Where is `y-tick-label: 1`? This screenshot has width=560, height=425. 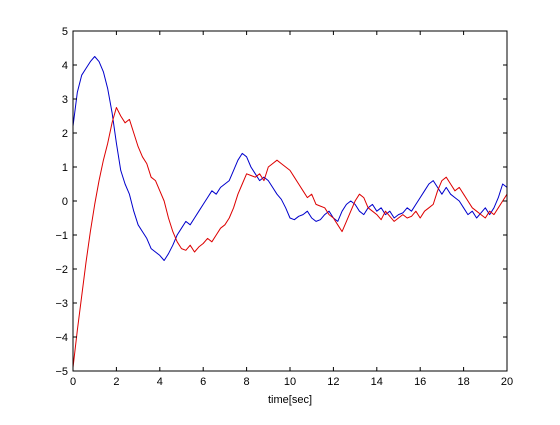
y-tick-label: 1 is located at coordinates (65, 168).